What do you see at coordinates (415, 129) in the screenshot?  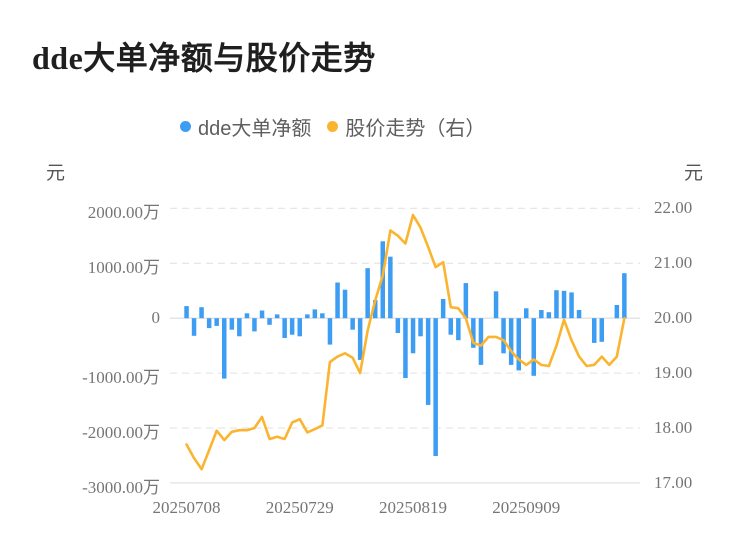 I see `legend-label: 股价走势（右）` at bounding box center [415, 129].